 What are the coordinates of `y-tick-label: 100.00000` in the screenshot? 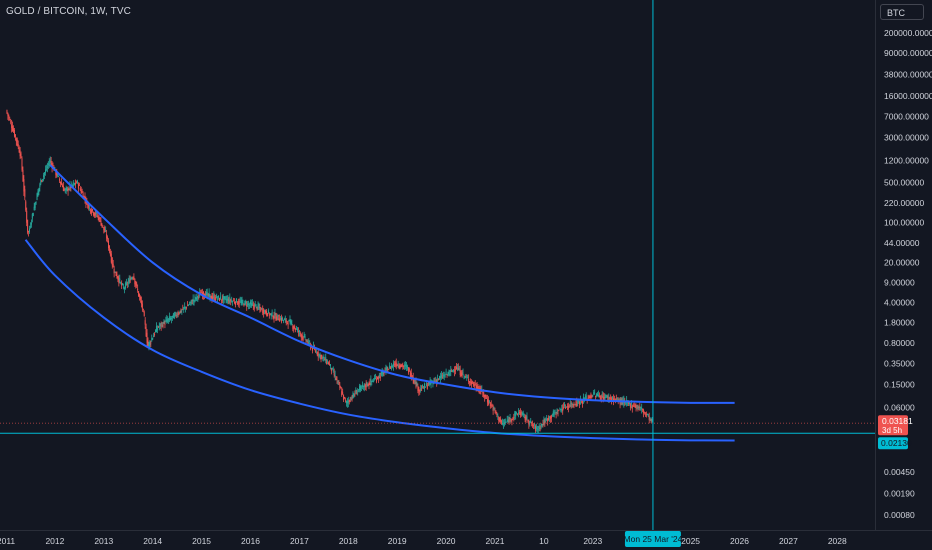 It's located at (904, 222).